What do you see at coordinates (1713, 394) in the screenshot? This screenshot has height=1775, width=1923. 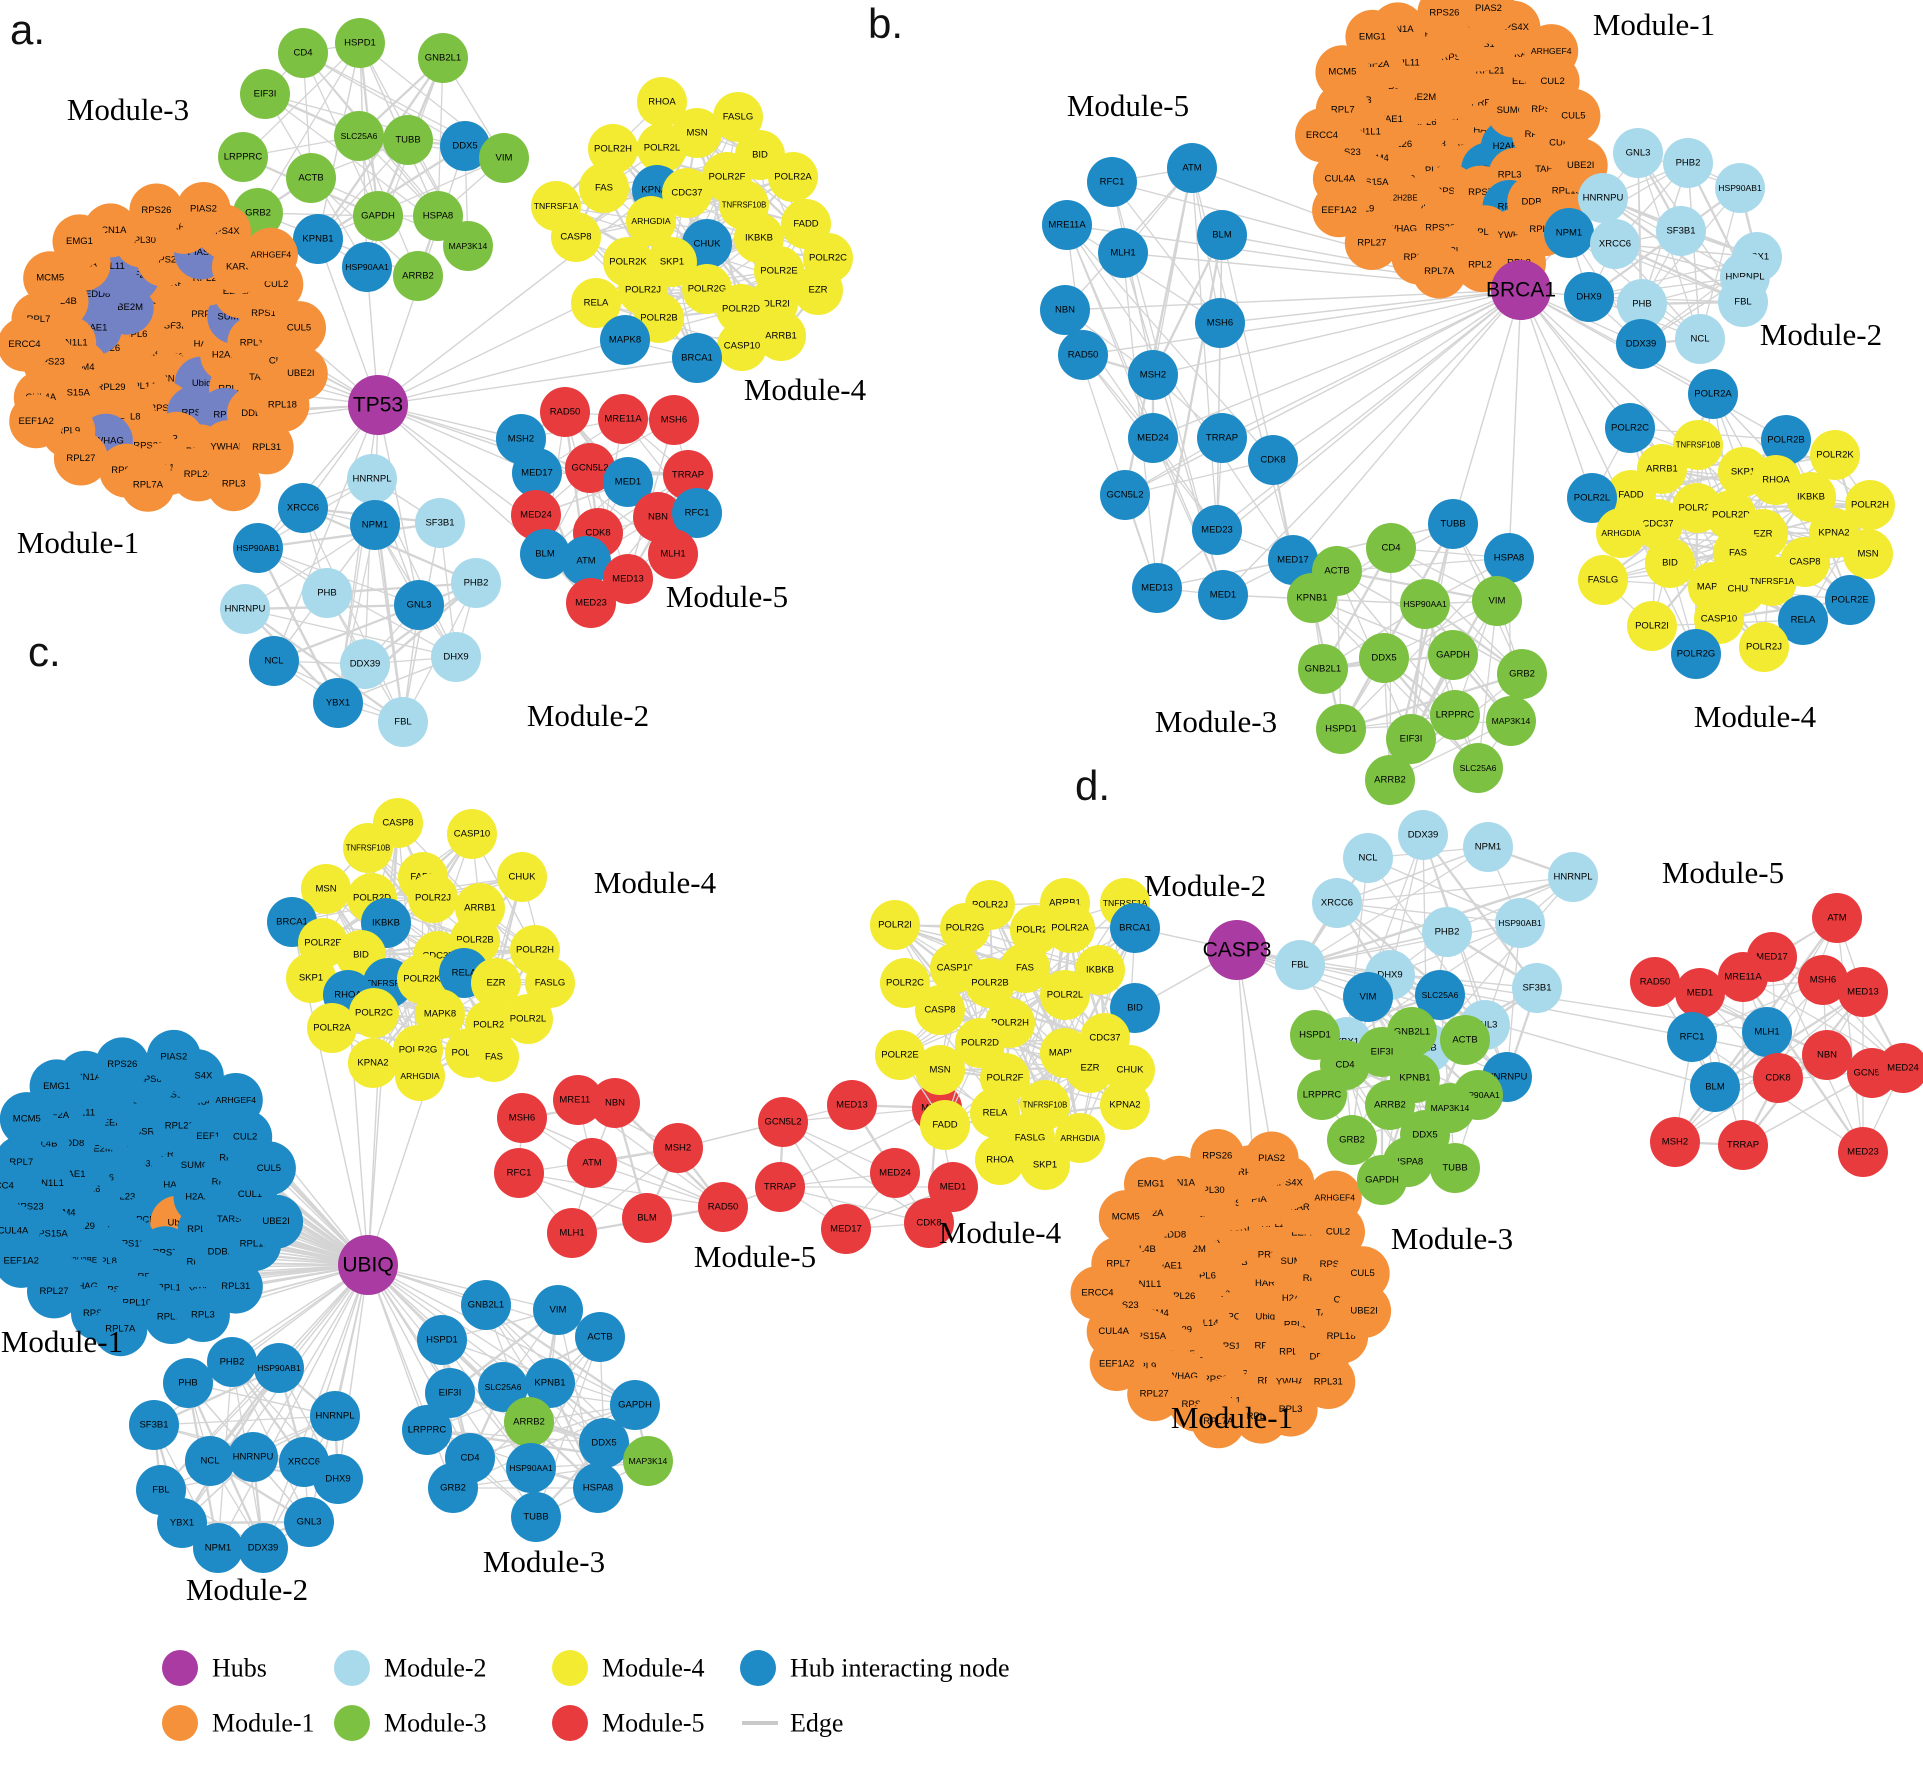 I see `node-polr2a` at bounding box center [1713, 394].